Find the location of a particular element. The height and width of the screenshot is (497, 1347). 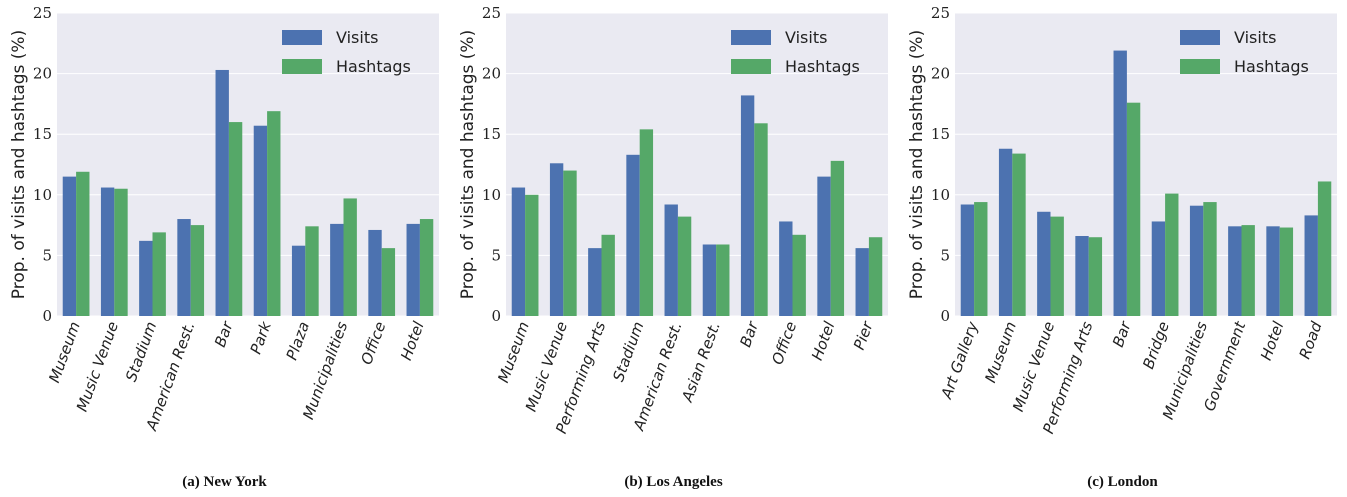

x-tick-label: Park is located at coordinates (261, 337).